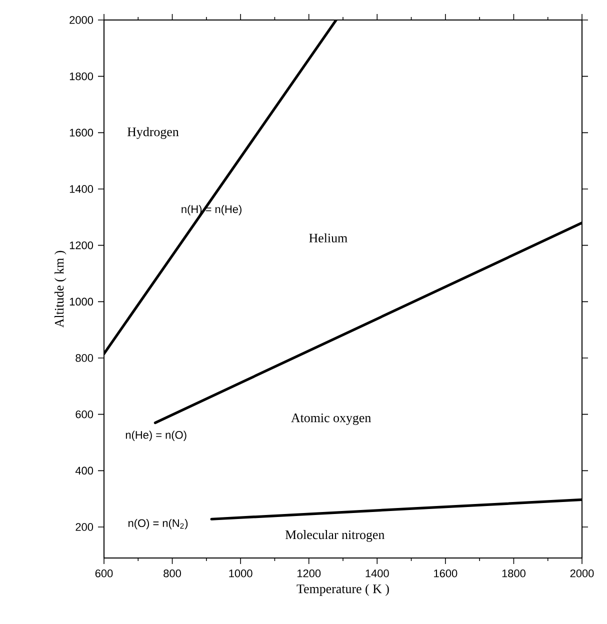 The width and height of the screenshot is (607, 624). Describe the element at coordinates (85, 527) in the screenshot. I see `y-tick-label: 200` at that location.